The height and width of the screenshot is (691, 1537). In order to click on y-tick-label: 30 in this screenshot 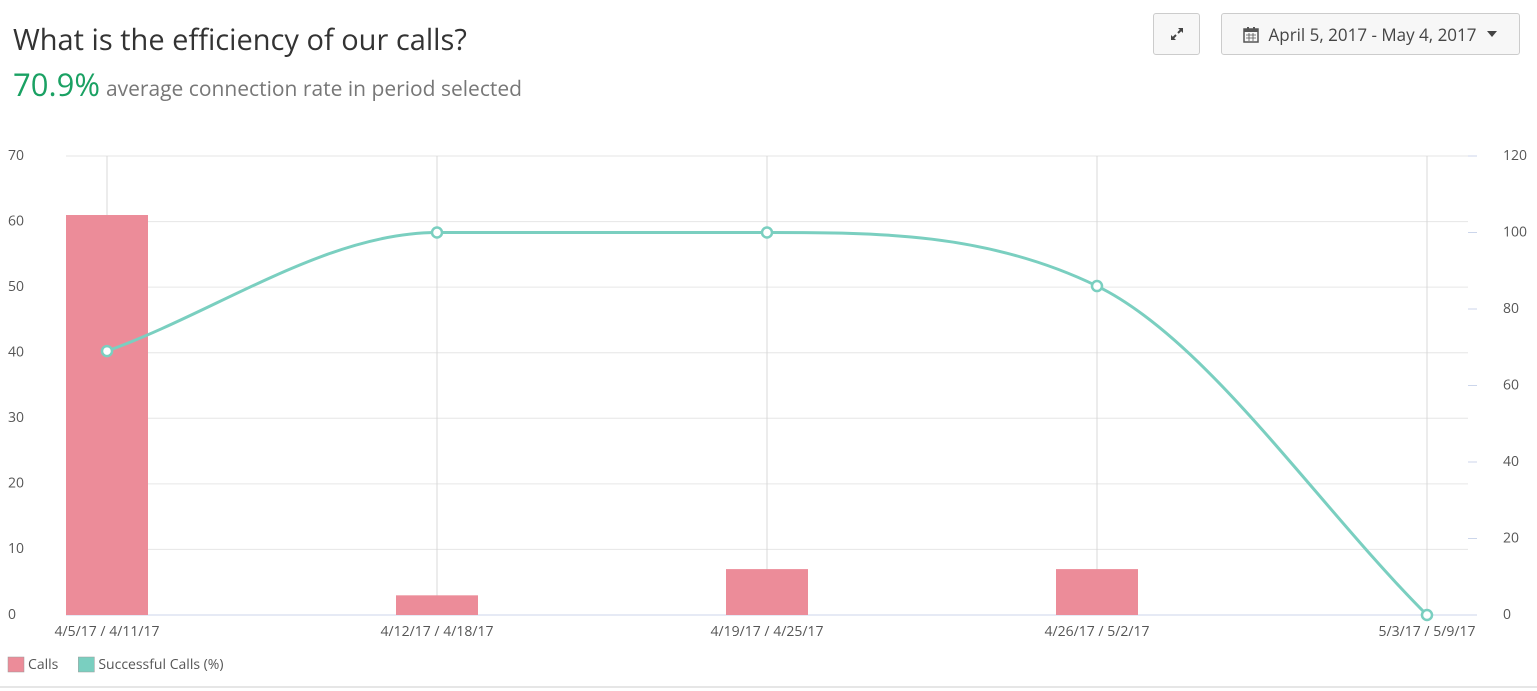, I will do `click(16, 417)`.